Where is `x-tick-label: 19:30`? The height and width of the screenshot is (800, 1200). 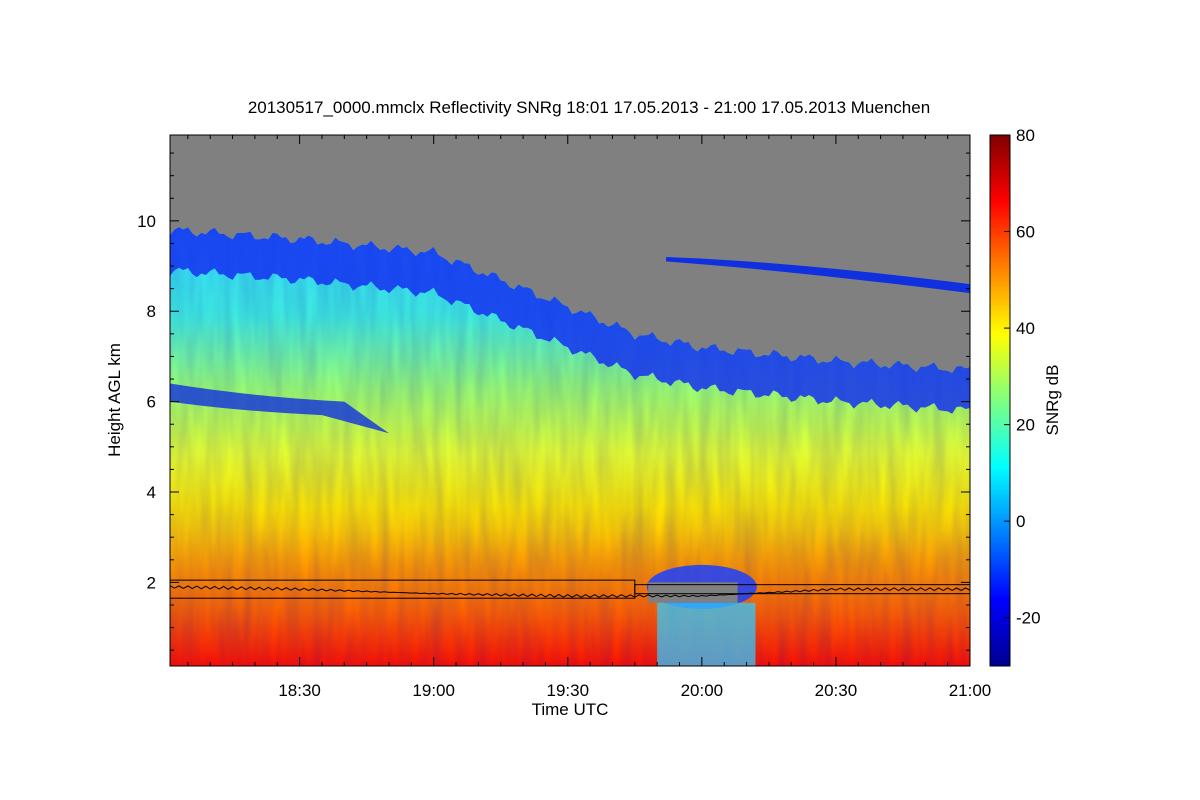
x-tick-label: 19:30 is located at coordinates (567, 690).